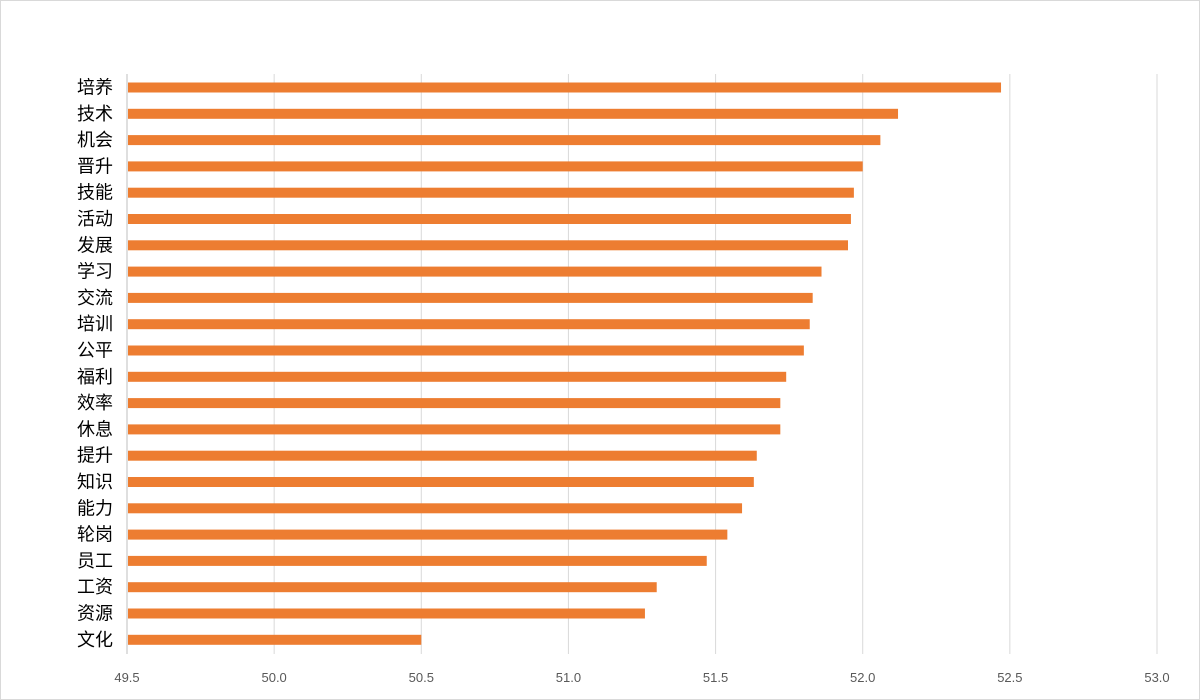 This screenshot has height=700, width=1200. I want to click on category-label: 发展, so click(95, 245).